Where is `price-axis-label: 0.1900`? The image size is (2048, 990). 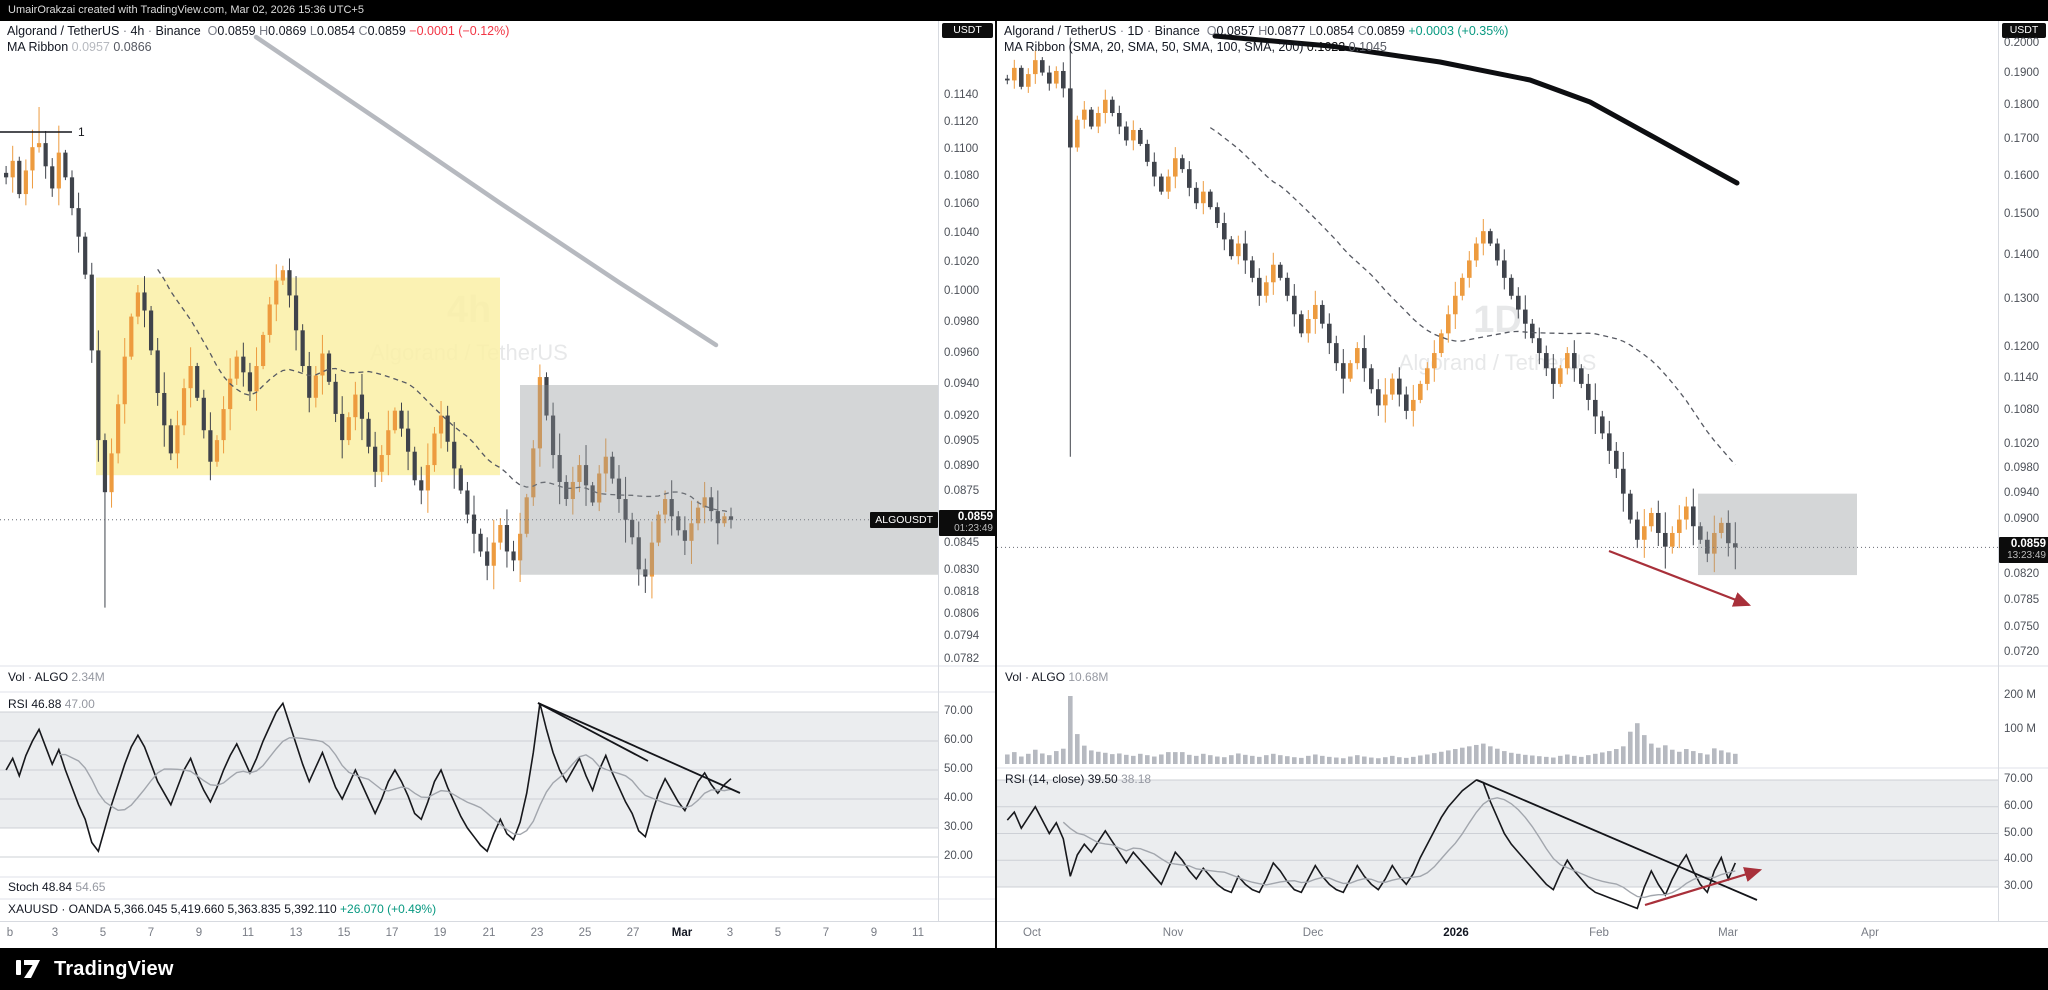
price-axis-label: 0.1900 is located at coordinates (2022, 73).